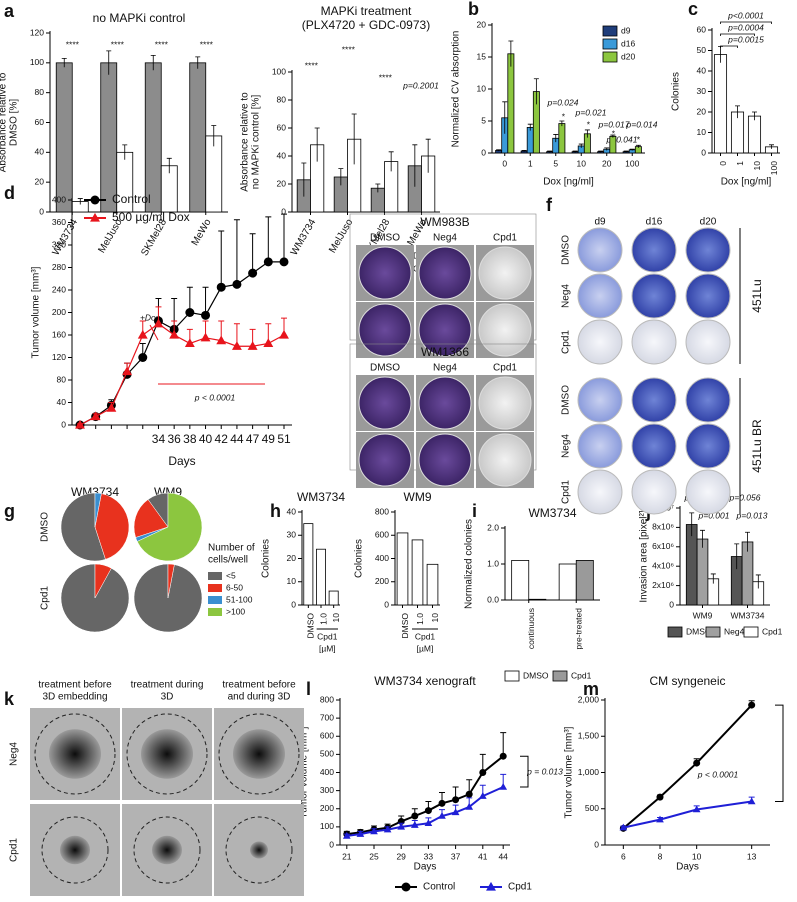  I want to click on y-tick-label: 500, so click(327, 754).